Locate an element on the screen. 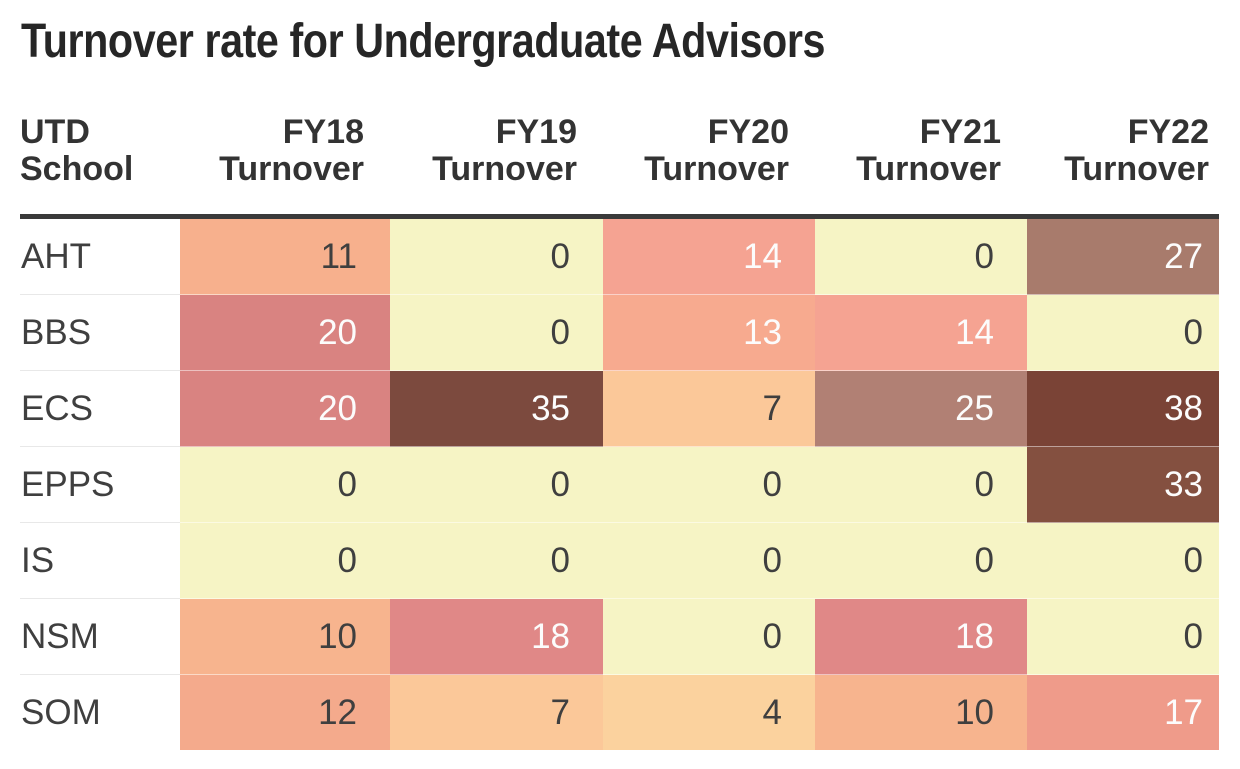 The image size is (1240, 769). row-label: IS is located at coordinates (100, 560).